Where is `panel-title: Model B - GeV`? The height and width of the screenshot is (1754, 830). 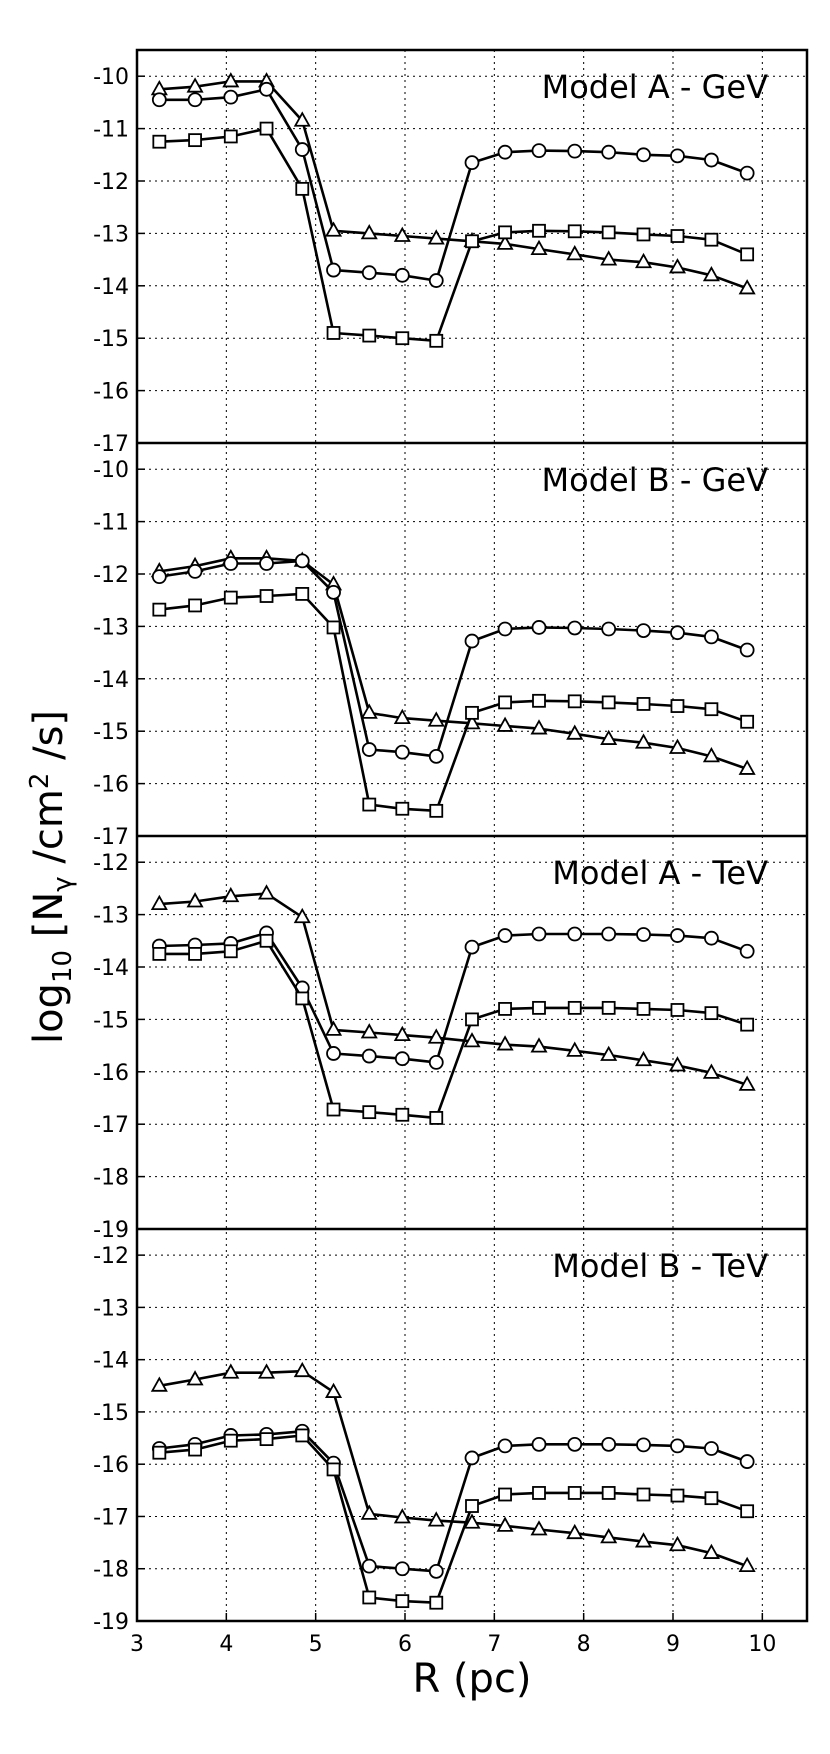
panel-title: Model B - GeV is located at coordinates (655, 480).